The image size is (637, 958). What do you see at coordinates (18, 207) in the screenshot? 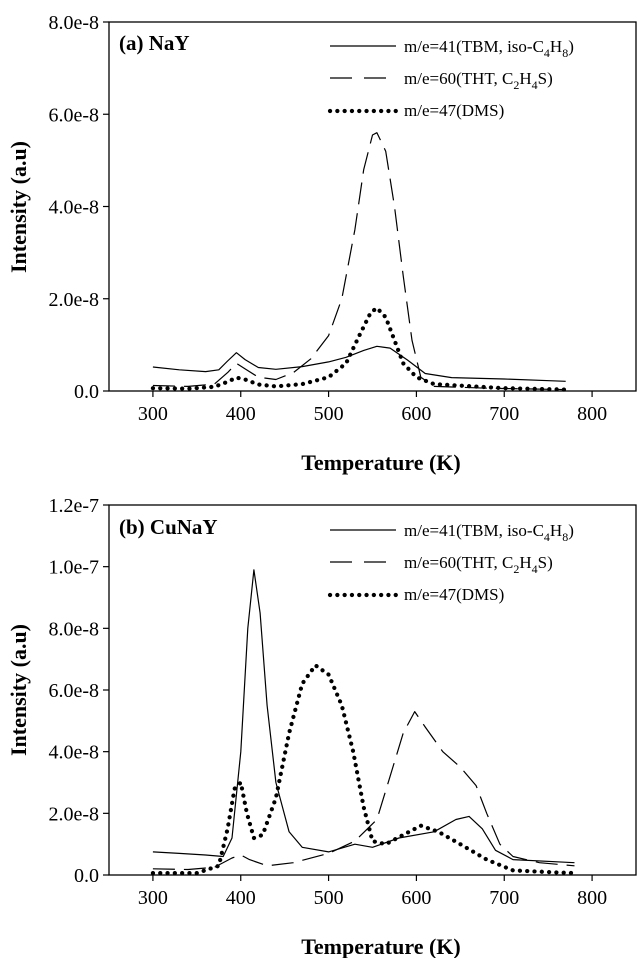
I see `panel-a-y-axis-label: Intensity (a.u)` at bounding box center [18, 207].